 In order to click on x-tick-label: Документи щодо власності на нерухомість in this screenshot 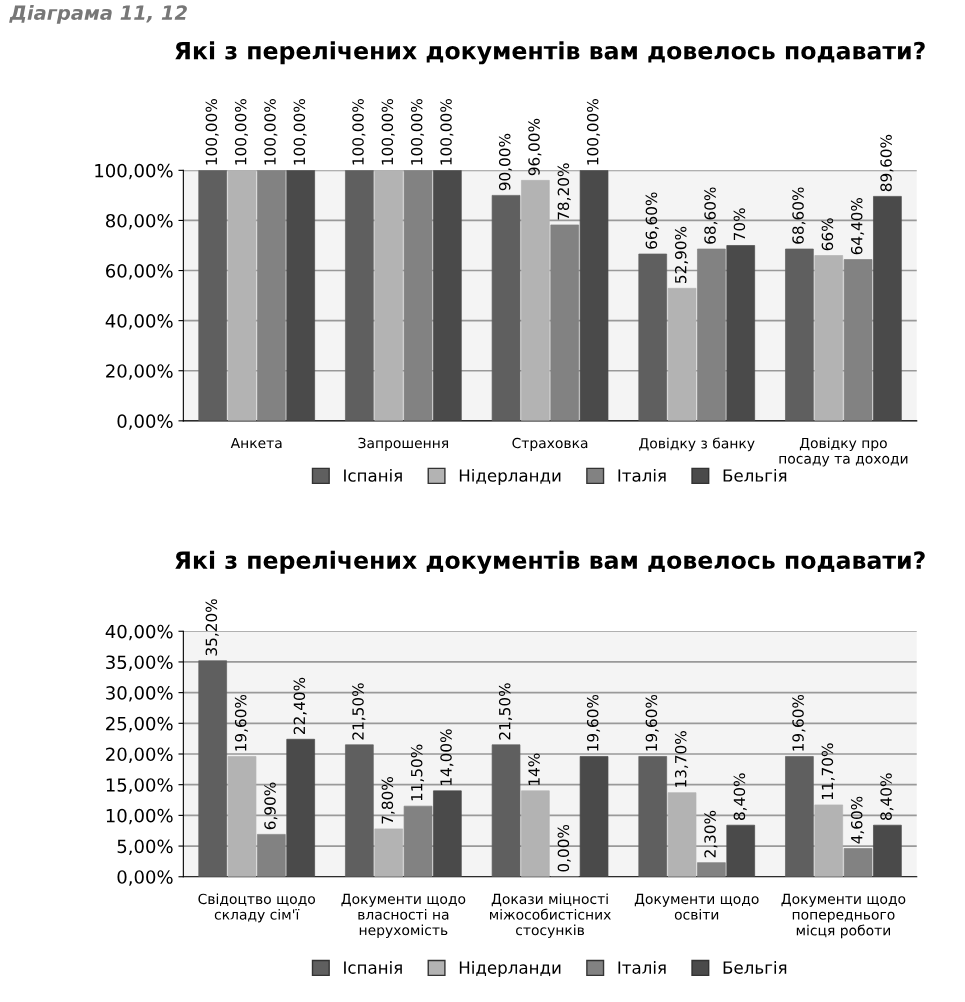, I will do `click(403, 915)`.